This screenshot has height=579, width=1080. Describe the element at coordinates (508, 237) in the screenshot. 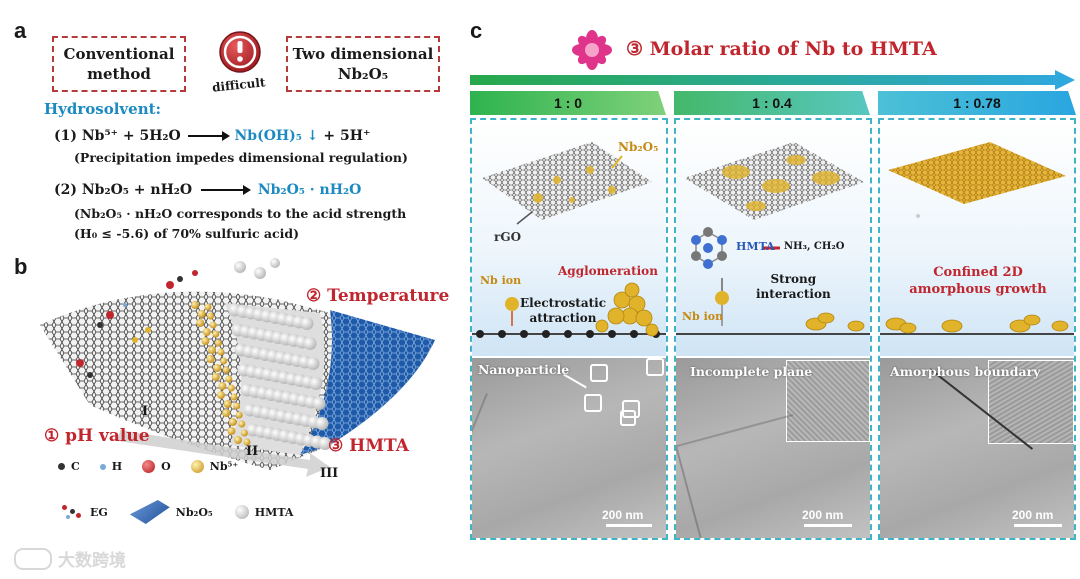

I see `rgo-label: rGO` at that location.